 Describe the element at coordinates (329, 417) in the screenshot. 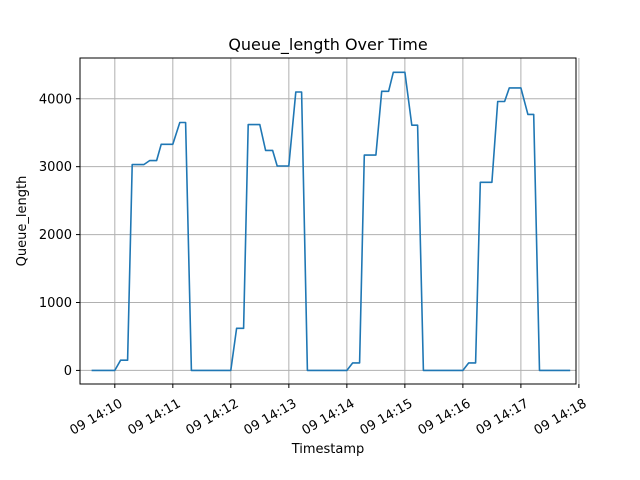

I see `x-tick-label: 09 14:14` at that location.